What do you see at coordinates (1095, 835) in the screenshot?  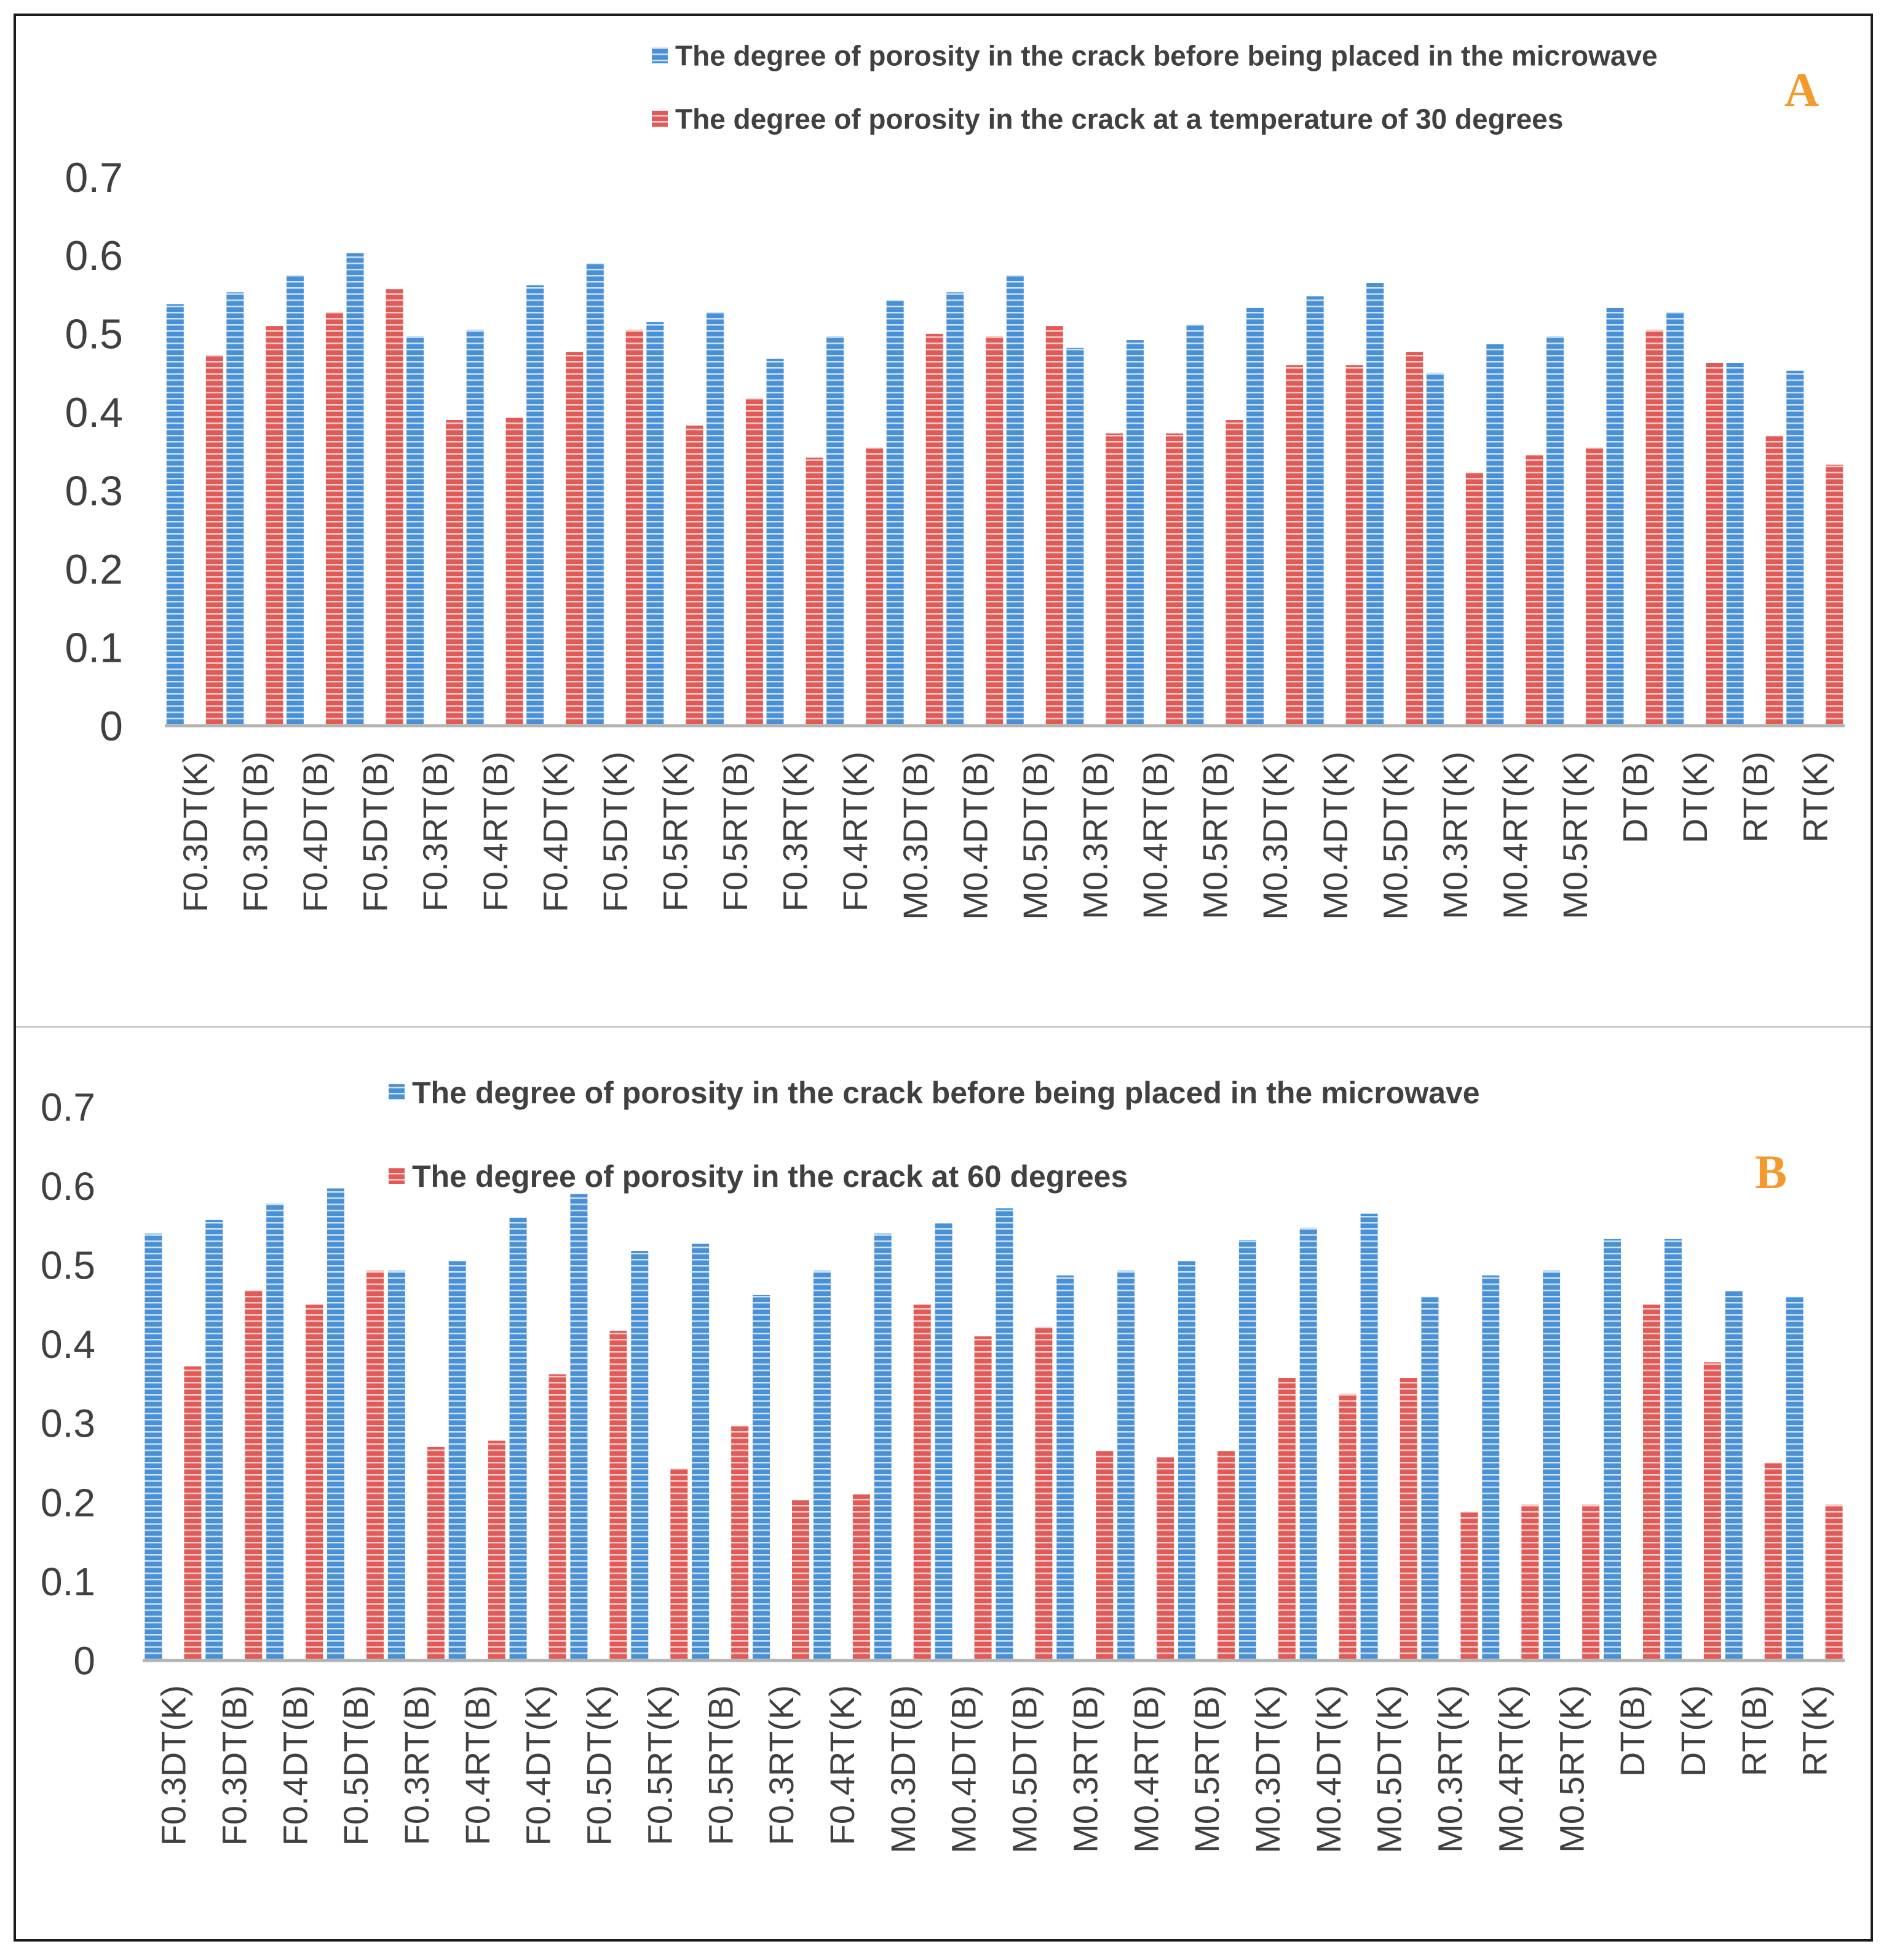 I see `x-category-label-a-15: M0.3RT(B)` at bounding box center [1095, 835].